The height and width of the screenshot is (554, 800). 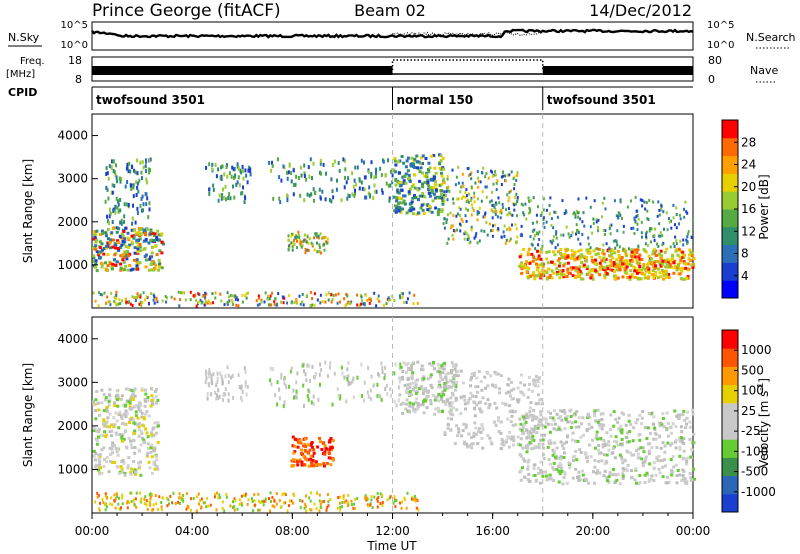 What do you see at coordinates (730, 467) in the screenshot?
I see `velocity-colorbar-swatch` at bounding box center [730, 467].